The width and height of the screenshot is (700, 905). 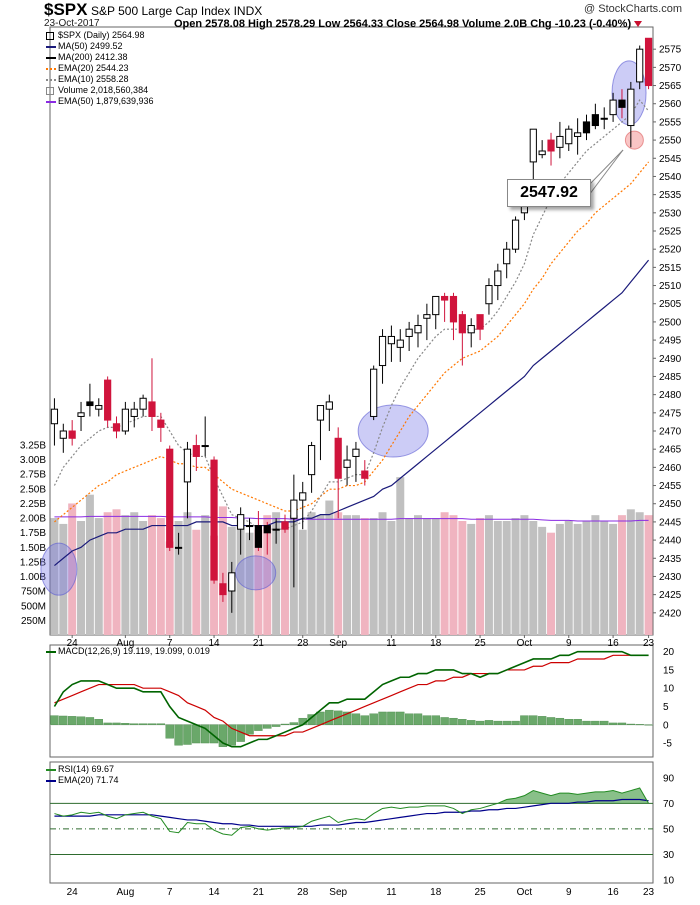 I want to click on legend-entry: EMA(20) 2544.23, so click(x=100, y=68).